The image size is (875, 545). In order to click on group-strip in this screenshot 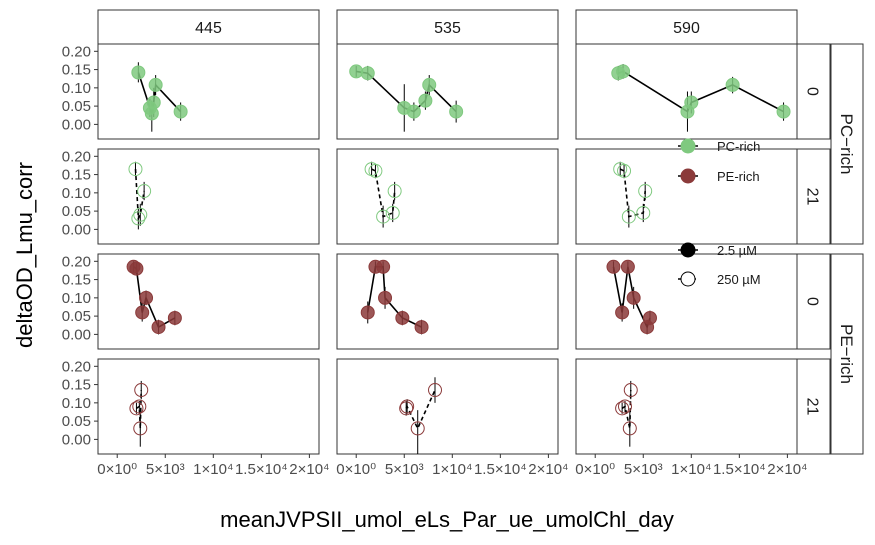, I will do `click(847, 144)`.